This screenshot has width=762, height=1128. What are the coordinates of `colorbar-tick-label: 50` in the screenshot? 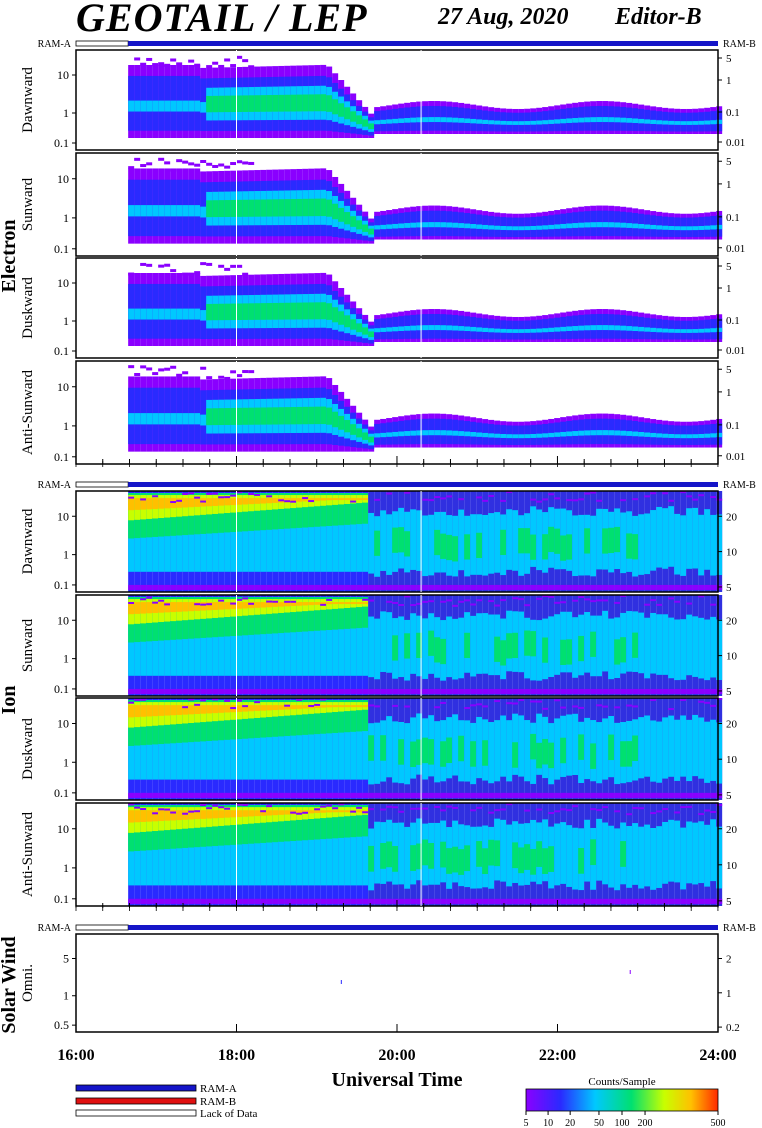 It's located at (599, 1123).